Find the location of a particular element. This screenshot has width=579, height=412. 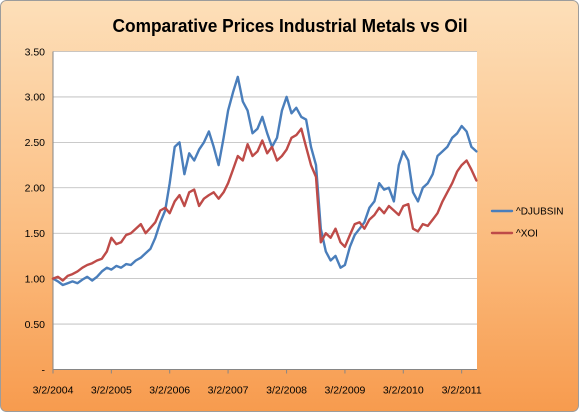

x-tick-label: 3/2/2007 is located at coordinates (228, 391).